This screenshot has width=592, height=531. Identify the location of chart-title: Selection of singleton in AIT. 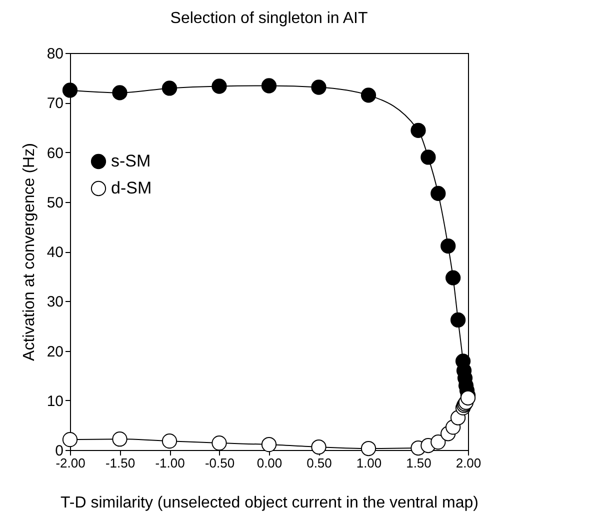
(269, 18).